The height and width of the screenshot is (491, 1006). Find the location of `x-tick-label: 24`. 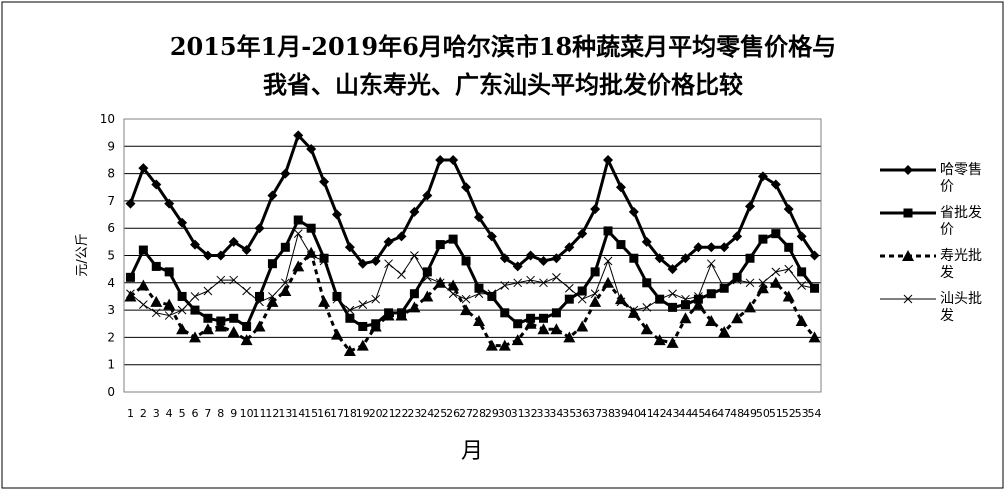

x-tick-label: 24 is located at coordinates (427, 413).